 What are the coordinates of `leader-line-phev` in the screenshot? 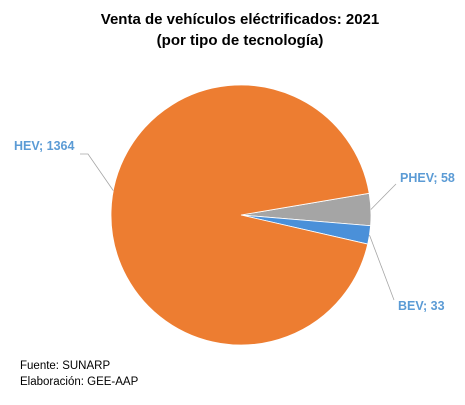 It's located at (383, 196).